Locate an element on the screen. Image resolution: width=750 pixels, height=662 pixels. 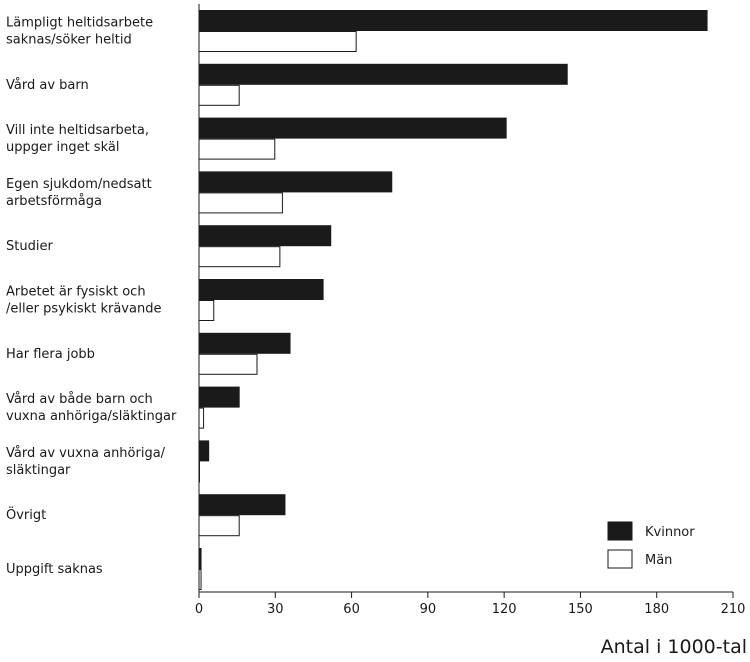
x-tick-label: 0 is located at coordinates (199, 609).